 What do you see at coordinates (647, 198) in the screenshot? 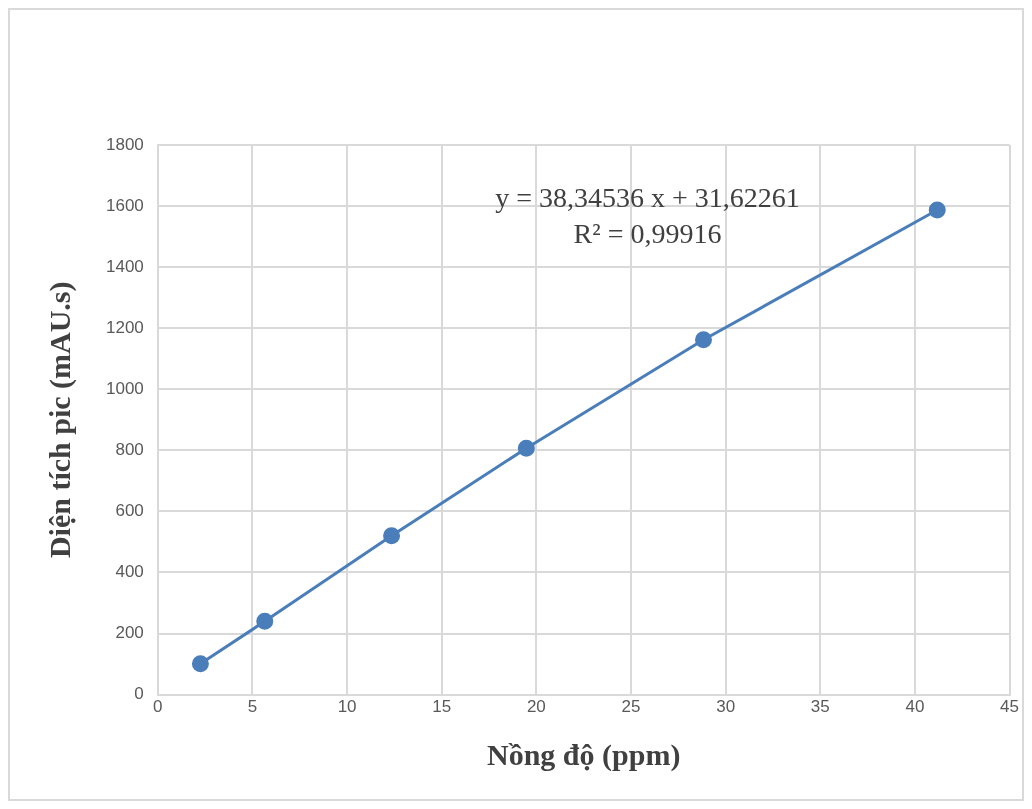
I see `annotation: y = 38,34536 x + 31,62261` at bounding box center [647, 198].